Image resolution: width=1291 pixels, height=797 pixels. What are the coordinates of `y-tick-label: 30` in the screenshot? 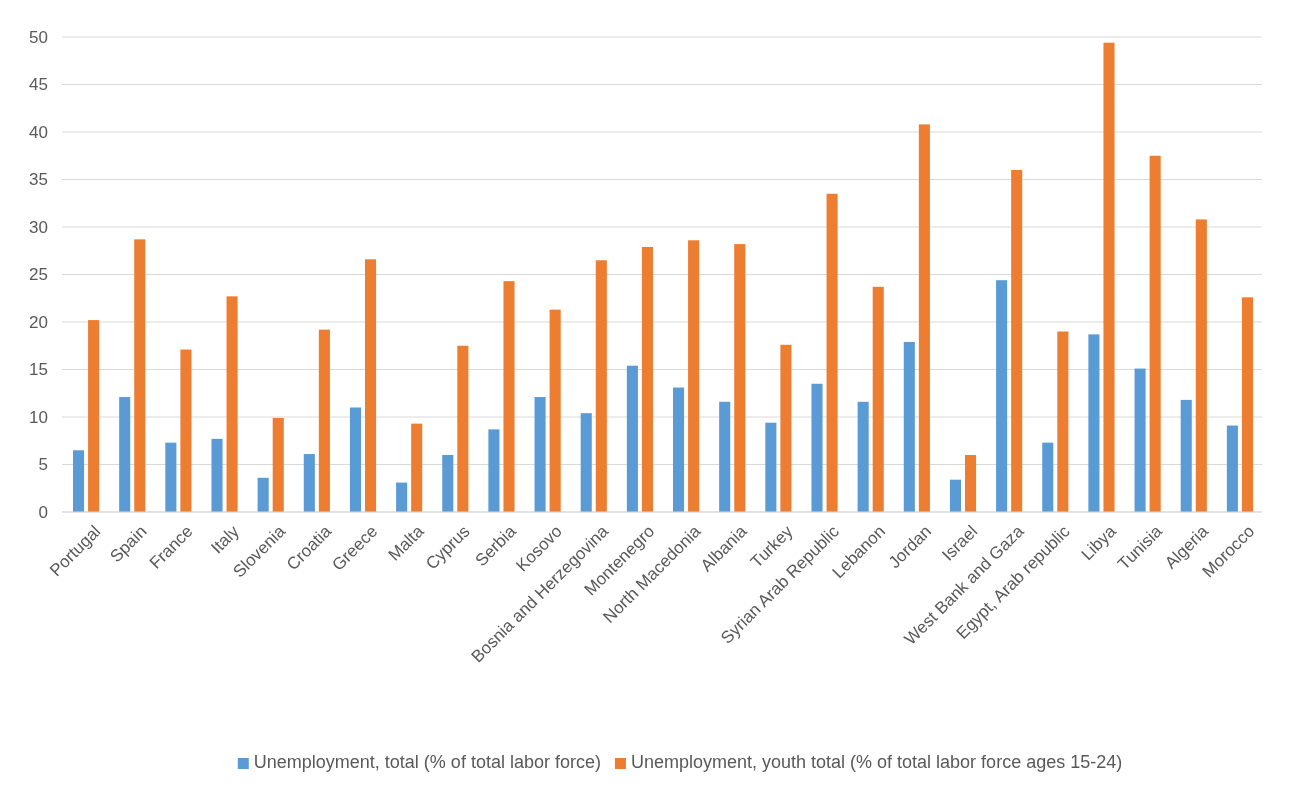 It's located at (38, 227).